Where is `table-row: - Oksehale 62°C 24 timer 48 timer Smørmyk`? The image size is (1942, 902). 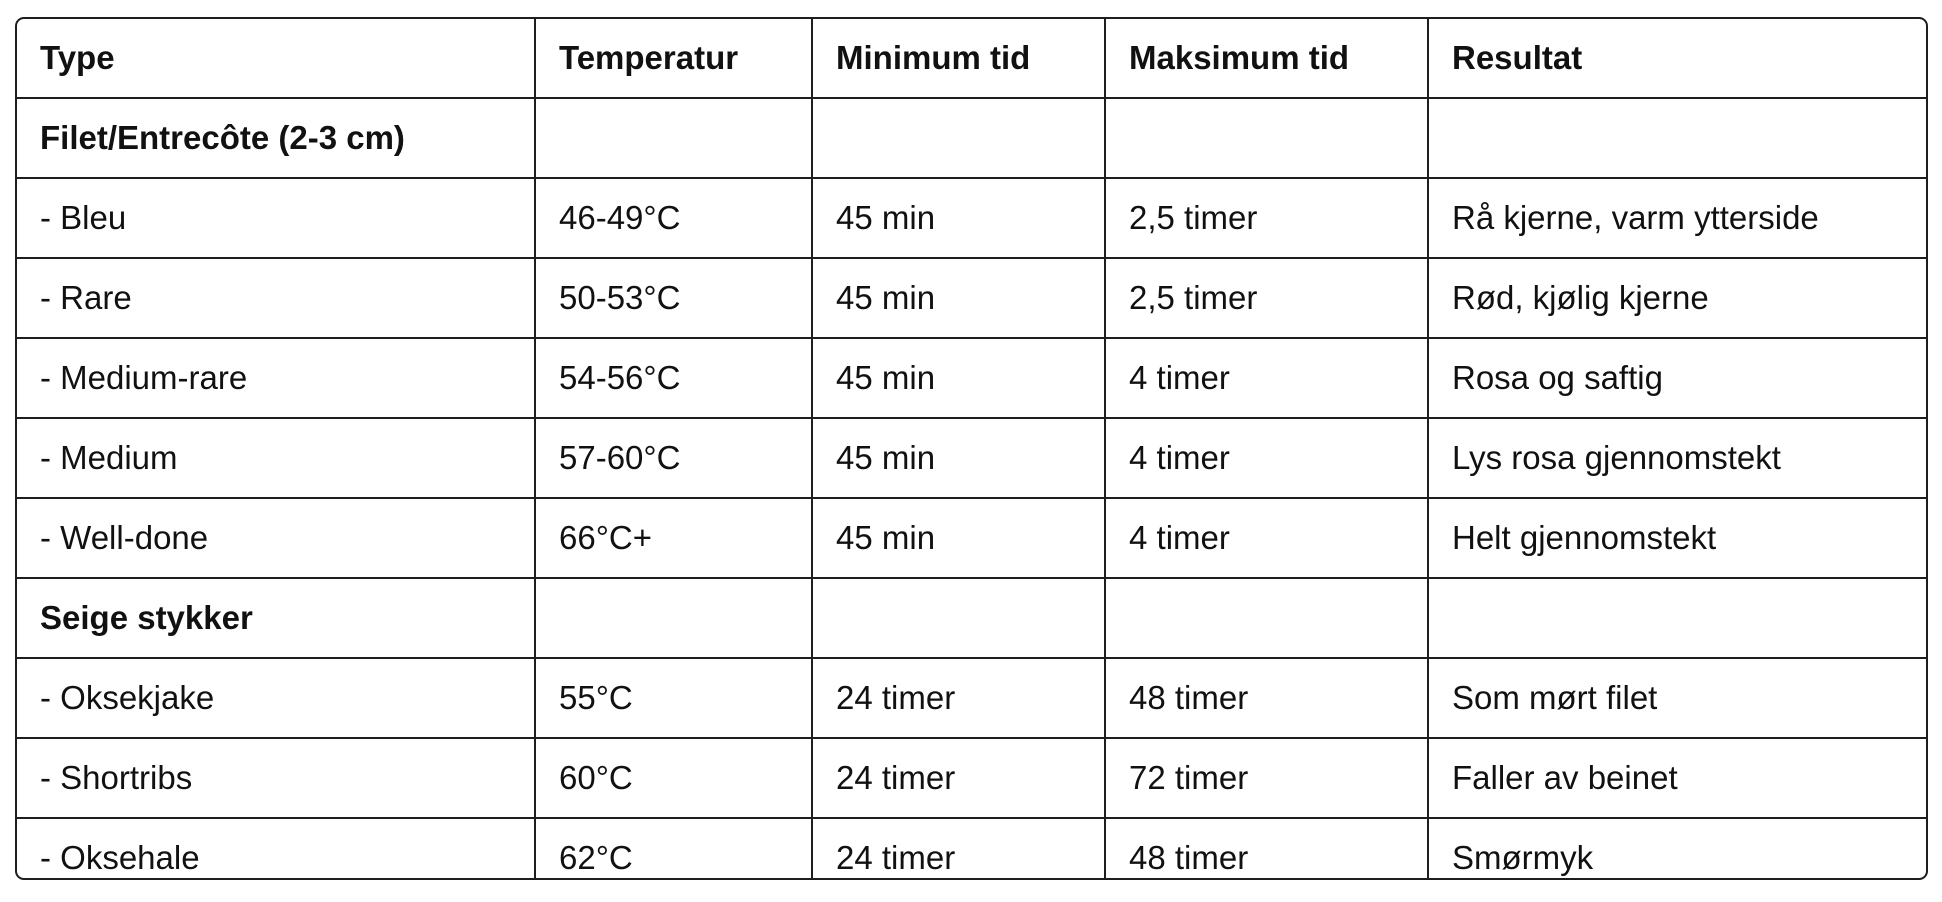
table-row: - Oksehale 62°C 24 timer 48 timer Smørmyk is located at coordinates (971, 847).